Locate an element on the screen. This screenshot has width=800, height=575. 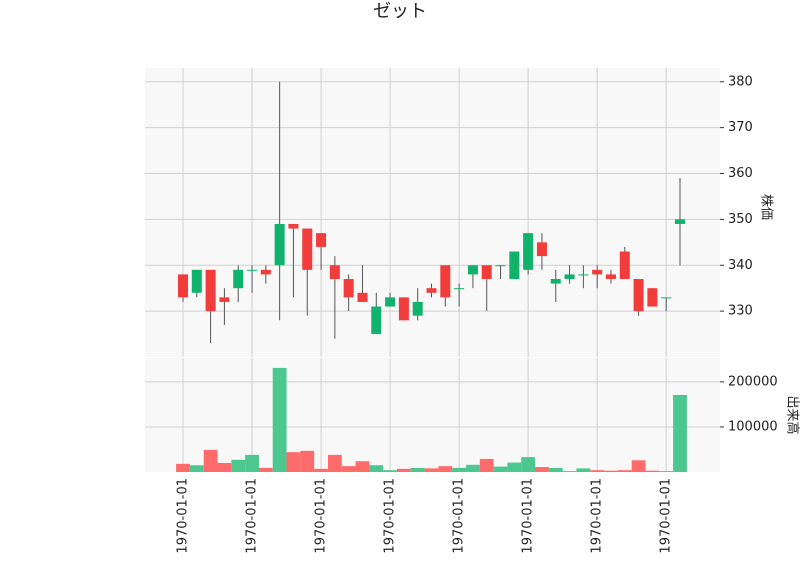
volume-panel is located at coordinates (432, 415).